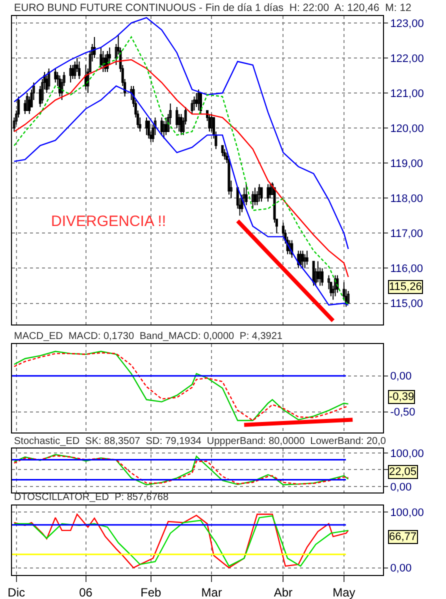  What do you see at coordinates (91, 497) in the screenshot?
I see `chart-title: DTOSCILLATOR_ED P: 857,6768` at bounding box center [91, 497].